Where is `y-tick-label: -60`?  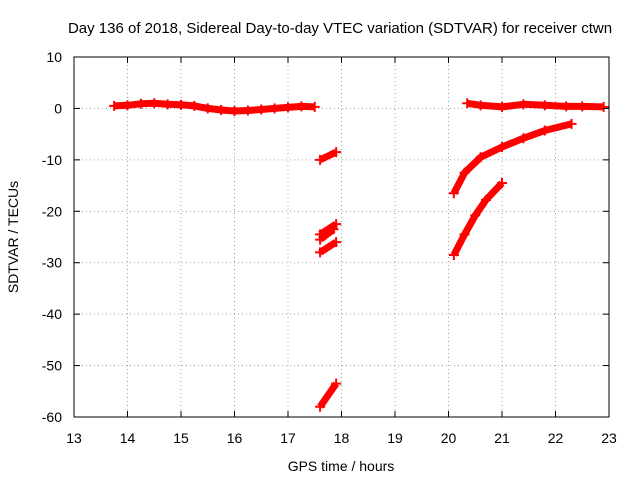
y-tick-label: -60 is located at coordinates (52, 417).